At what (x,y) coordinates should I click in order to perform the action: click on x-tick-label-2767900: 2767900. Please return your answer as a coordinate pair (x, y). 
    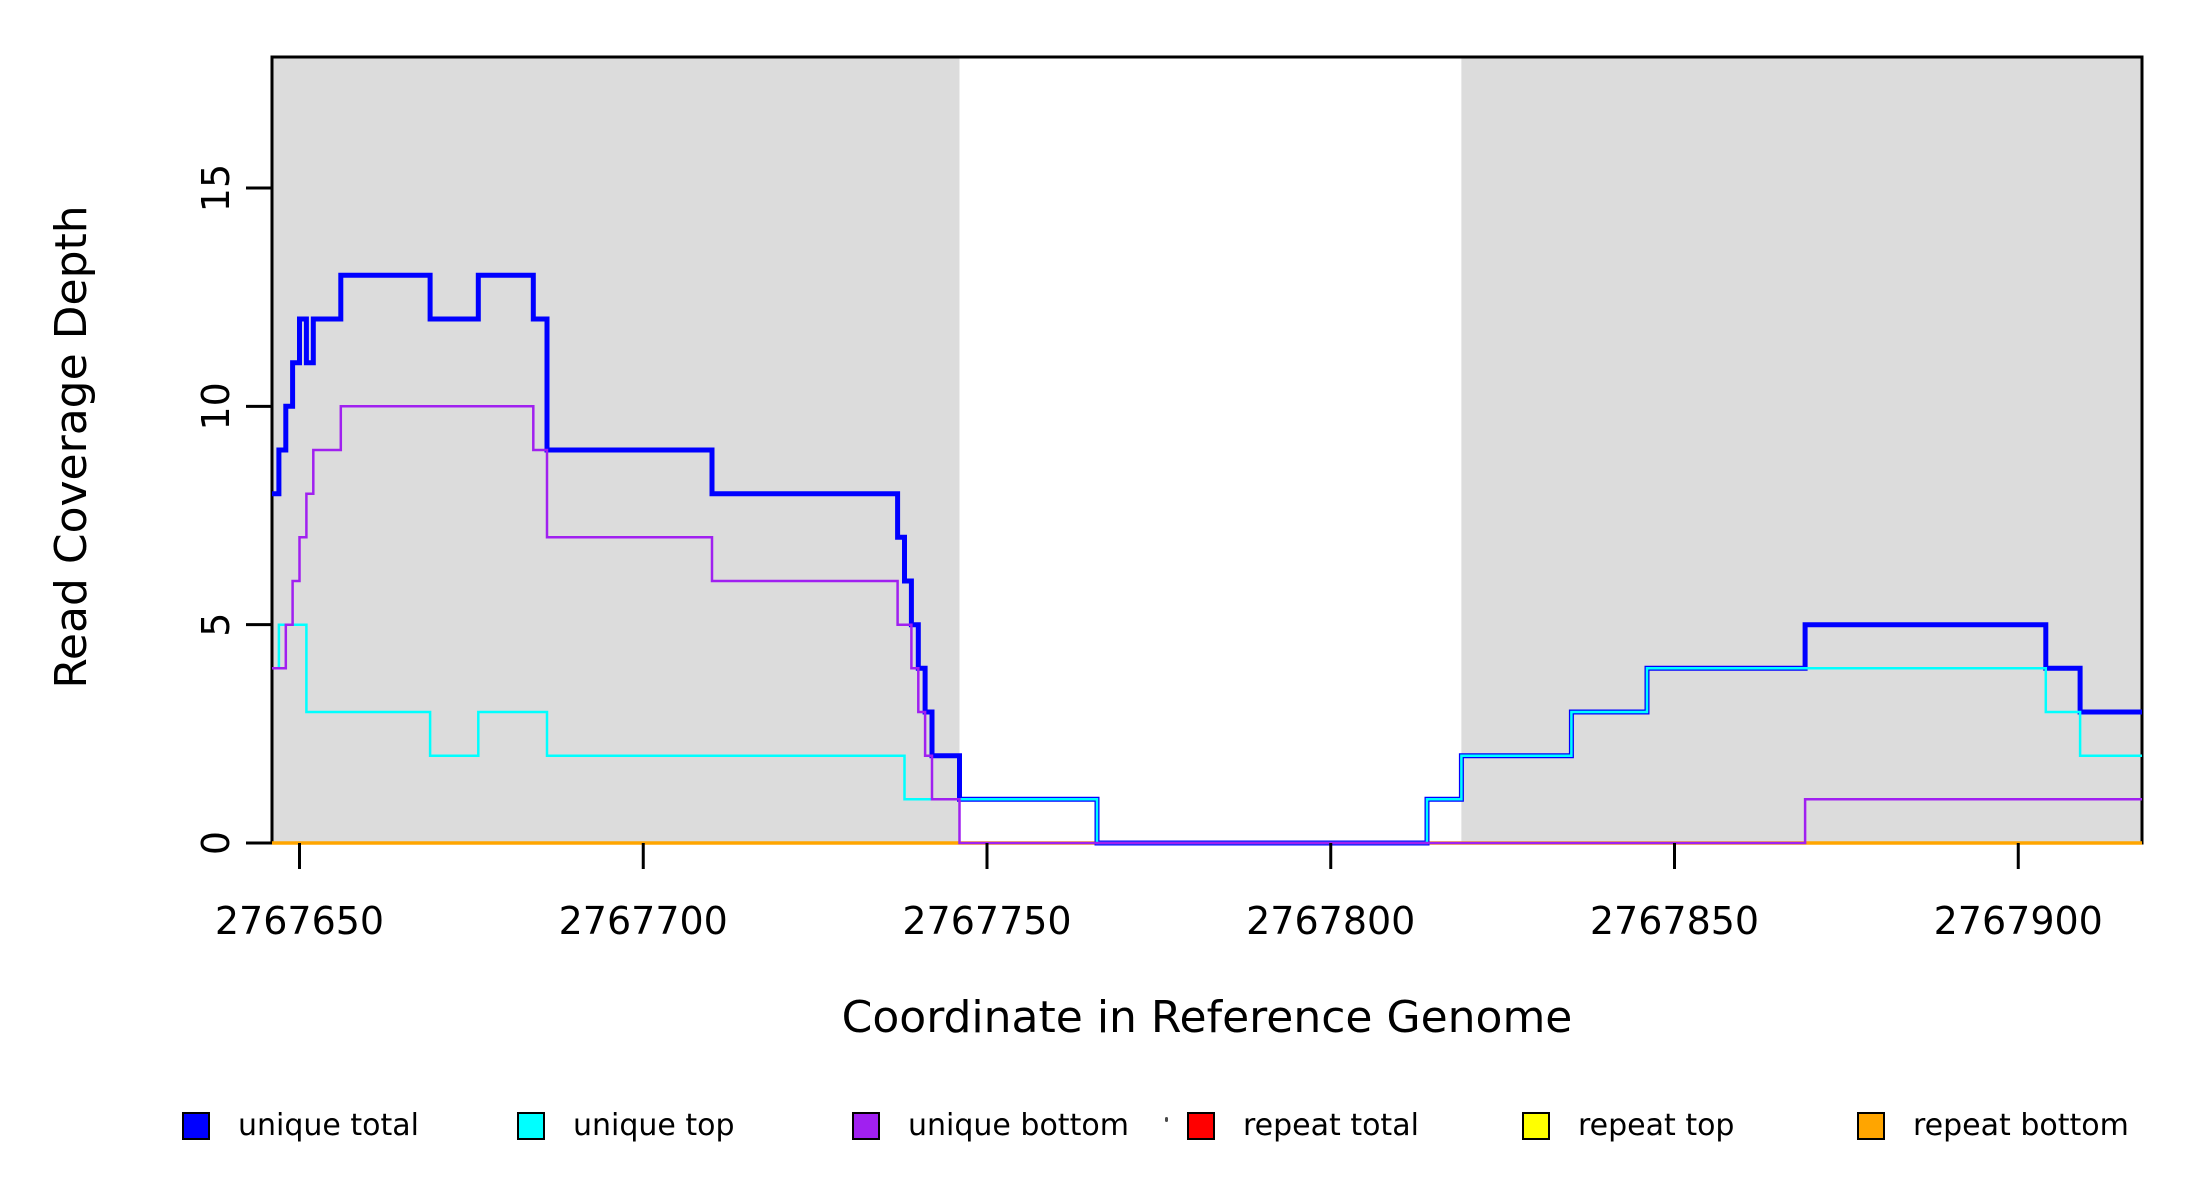
    Looking at the image, I should click on (2018, 921).